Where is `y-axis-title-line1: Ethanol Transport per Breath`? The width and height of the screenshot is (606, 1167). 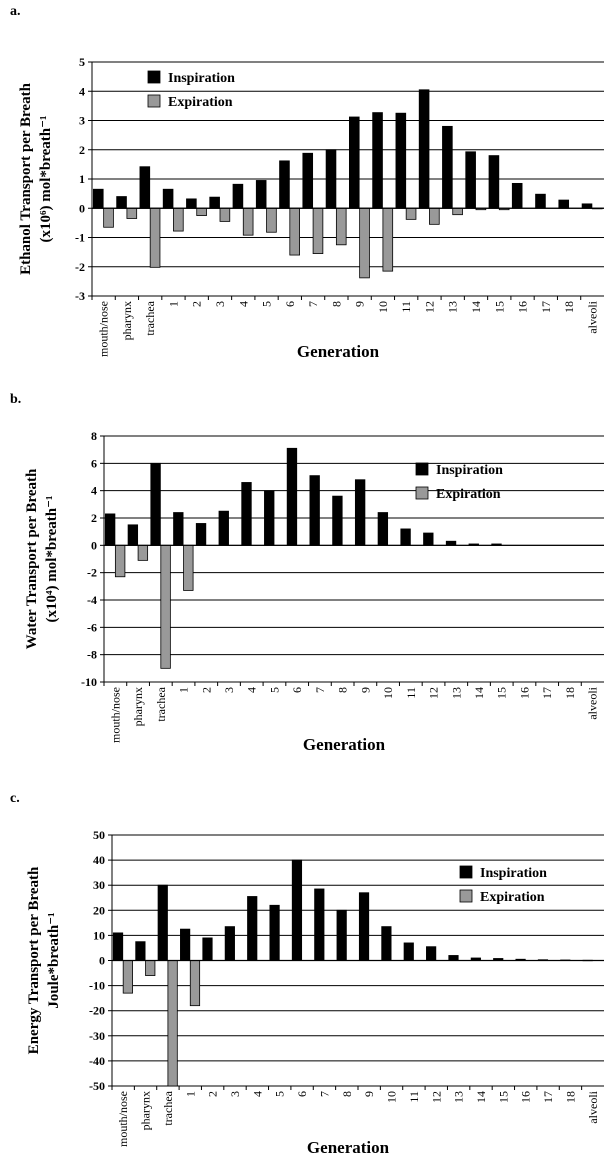
y-axis-title-line1: Ethanol Transport per Breath is located at coordinates (26, 178).